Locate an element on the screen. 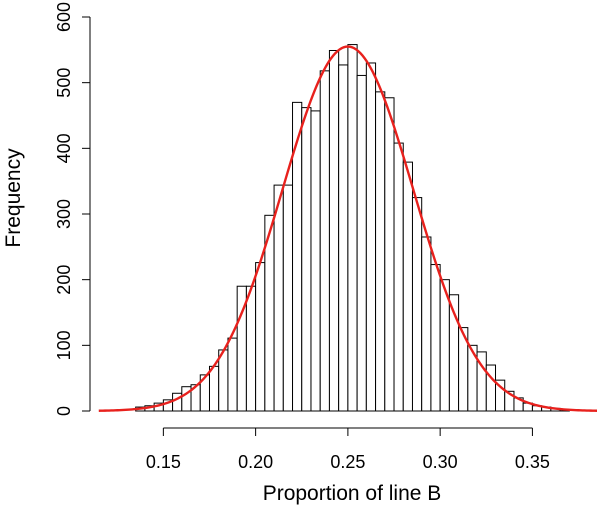 The width and height of the screenshot is (597, 508). y-tick-label: 0 is located at coordinates (64, 411).